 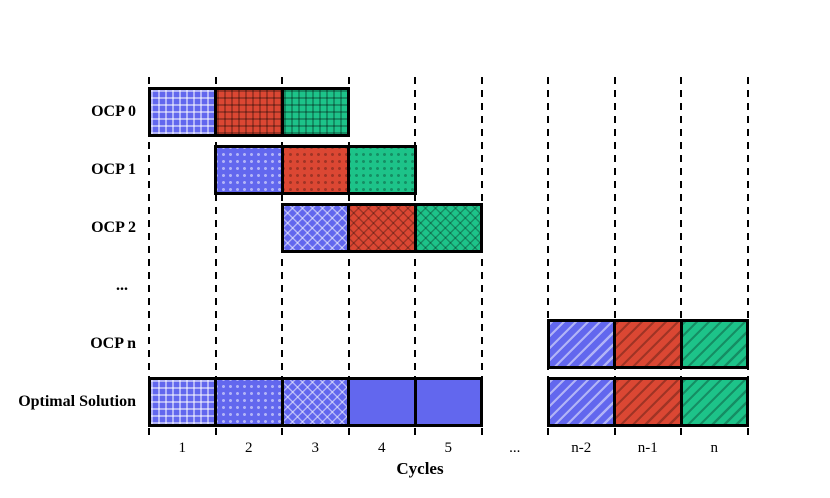 What do you see at coordinates (448, 448) in the screenshot?
I see `x-axis-tick-label: 5` at bounding box center [448, 448].